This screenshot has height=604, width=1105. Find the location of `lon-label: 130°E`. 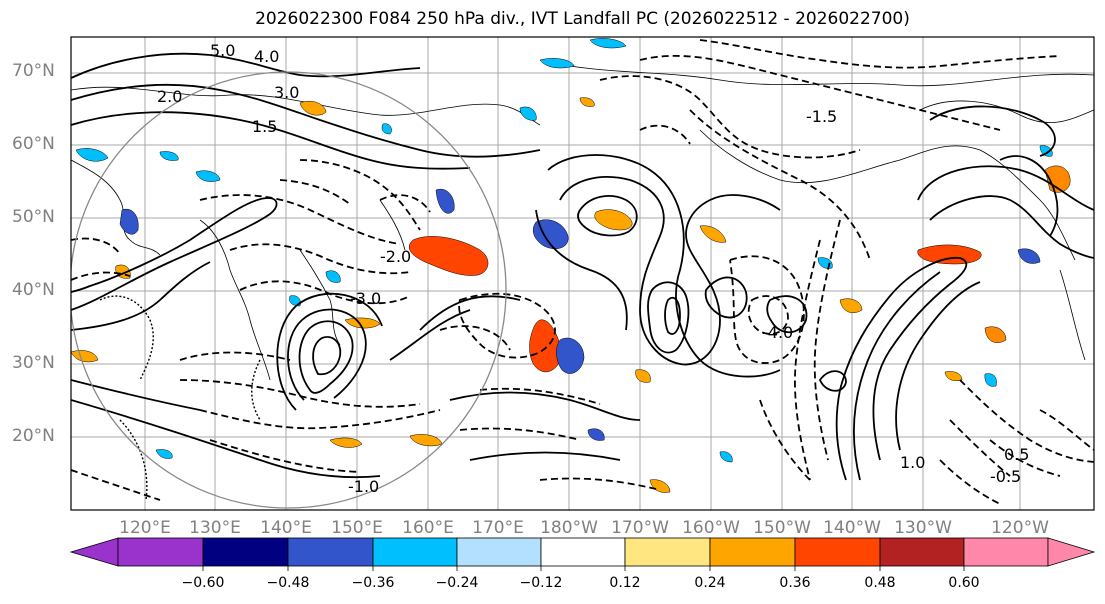

lon-label: 130°E is located at coordinates (215, 528).